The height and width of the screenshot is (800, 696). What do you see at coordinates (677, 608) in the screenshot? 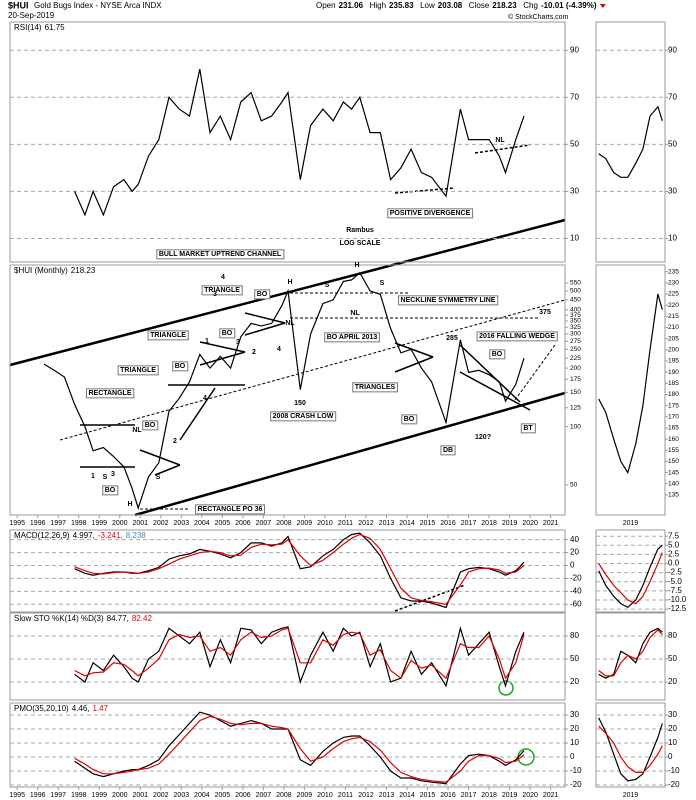
I see `y-tick-label: -12.5` at bounding box center [677, 608].